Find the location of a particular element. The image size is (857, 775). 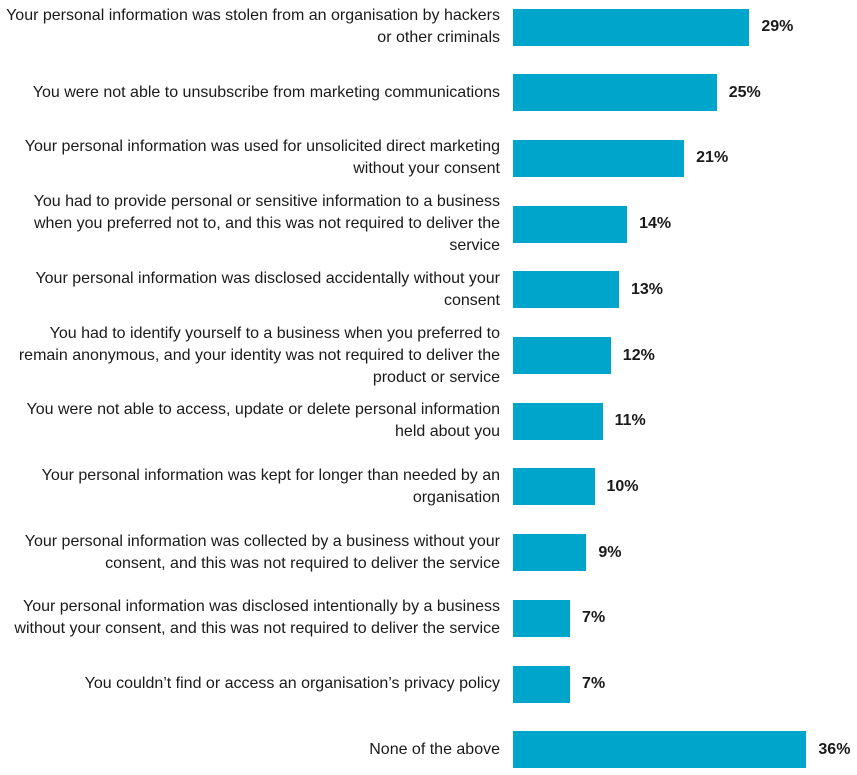

value-label: 36% is located at coordinates (834, 749).